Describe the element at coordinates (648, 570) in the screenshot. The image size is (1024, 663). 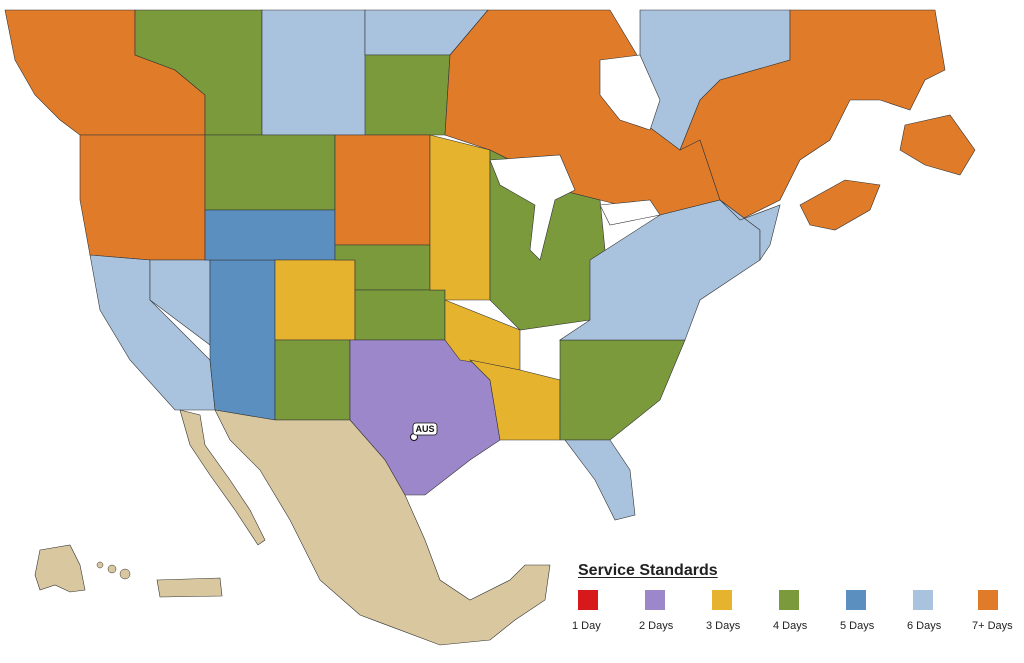
I see `legend-title: Service Standards` at that location.